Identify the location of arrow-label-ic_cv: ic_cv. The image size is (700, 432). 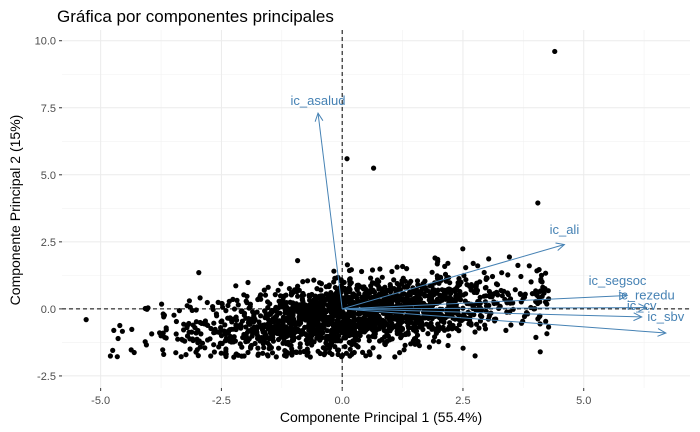
(642, 305).